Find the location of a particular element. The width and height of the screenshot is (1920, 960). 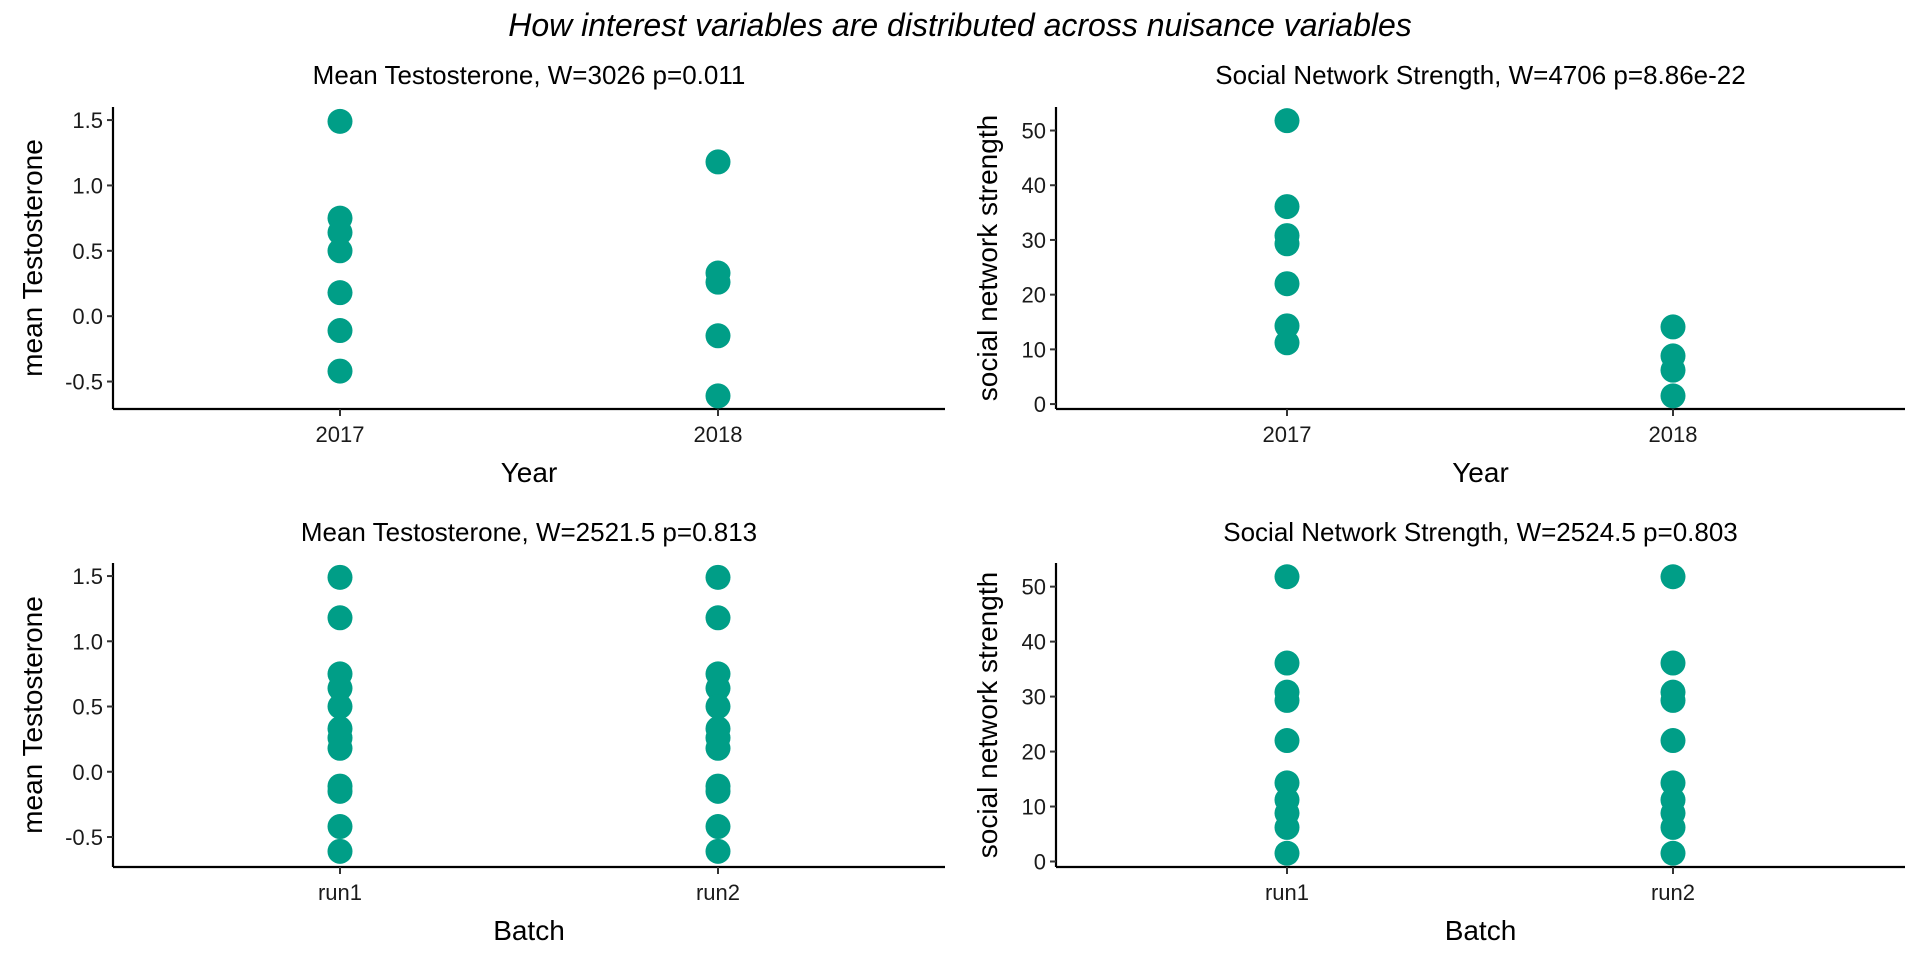

panel-title: Mean Testosterone, W=3026 p=0.011 is located at coordinates (529, 75).